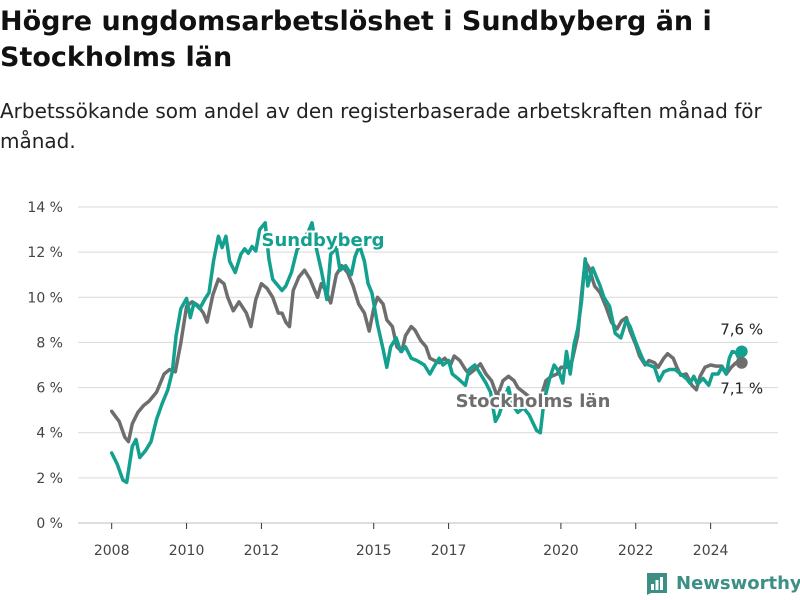 This screenshot has height=600, width=800. I want to click on x-tick-label: 2008, so click(112, 551).